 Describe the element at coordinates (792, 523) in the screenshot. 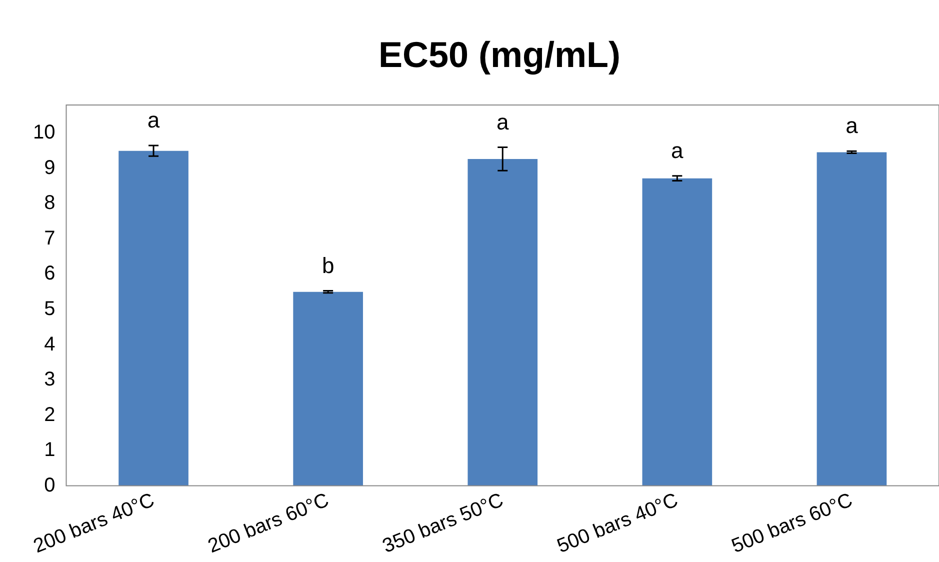

I see `x-tick-label: 500 bars 60°C` at that location.